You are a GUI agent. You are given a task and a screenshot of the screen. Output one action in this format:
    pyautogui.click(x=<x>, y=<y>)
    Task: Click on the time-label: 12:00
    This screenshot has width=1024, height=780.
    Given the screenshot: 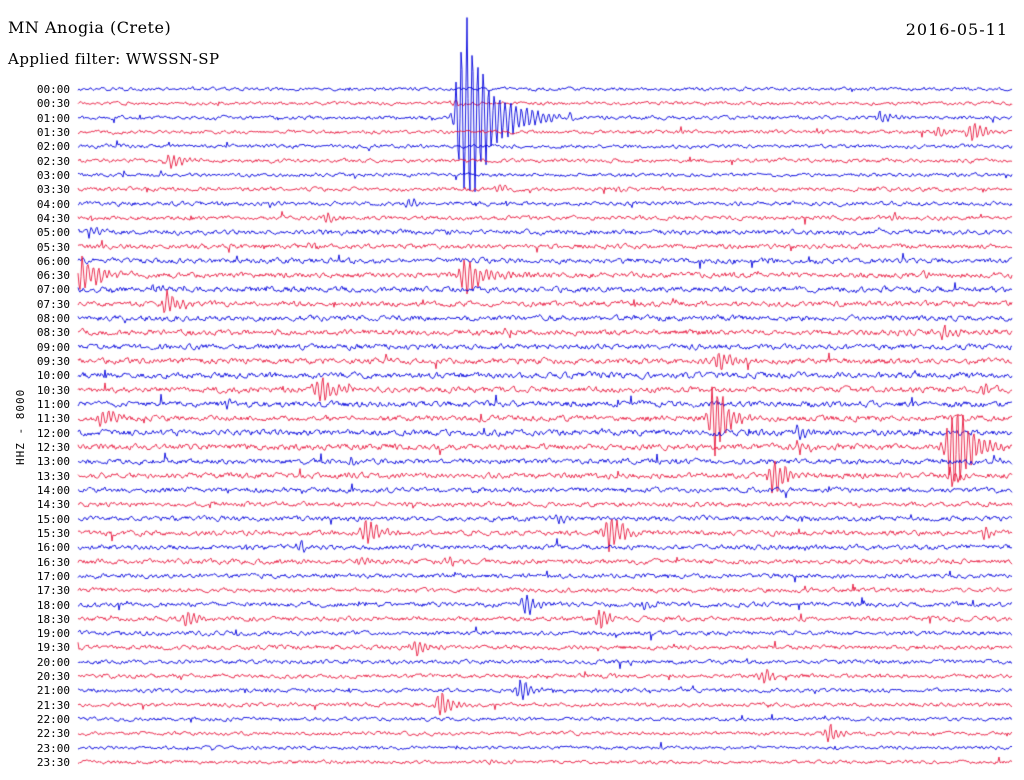 What is the action you would take?
    pyautogui.click(x=53, y=433)
    